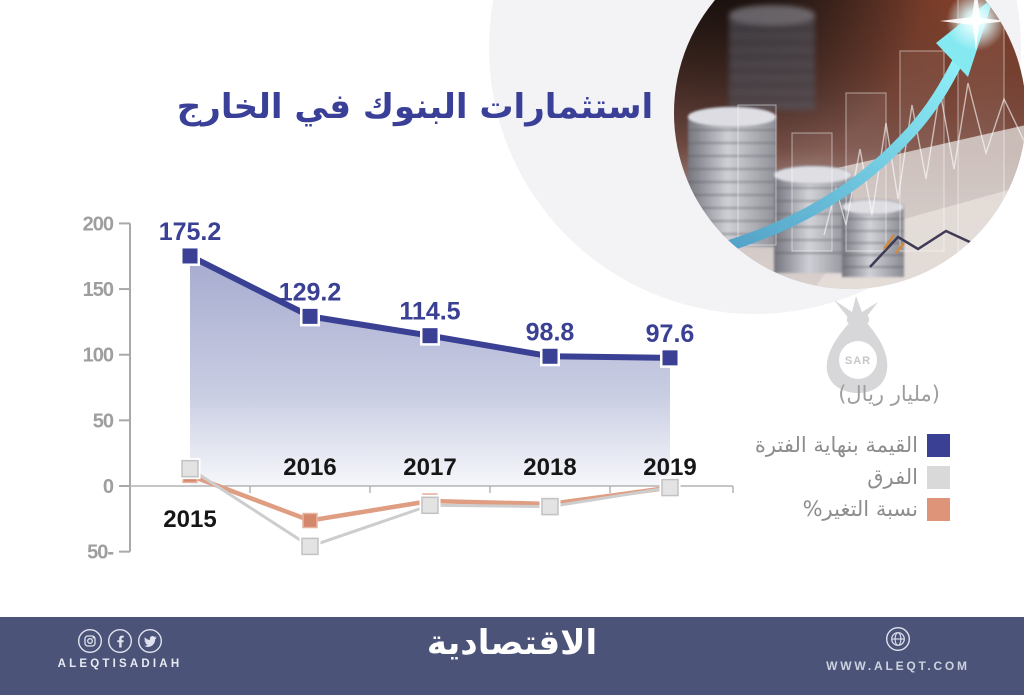 The width and height of the screenshot is (1024, 695). Describe the element at coordinates (893, 244) in the screenshot. I see `paper-chart-marks` at that location.